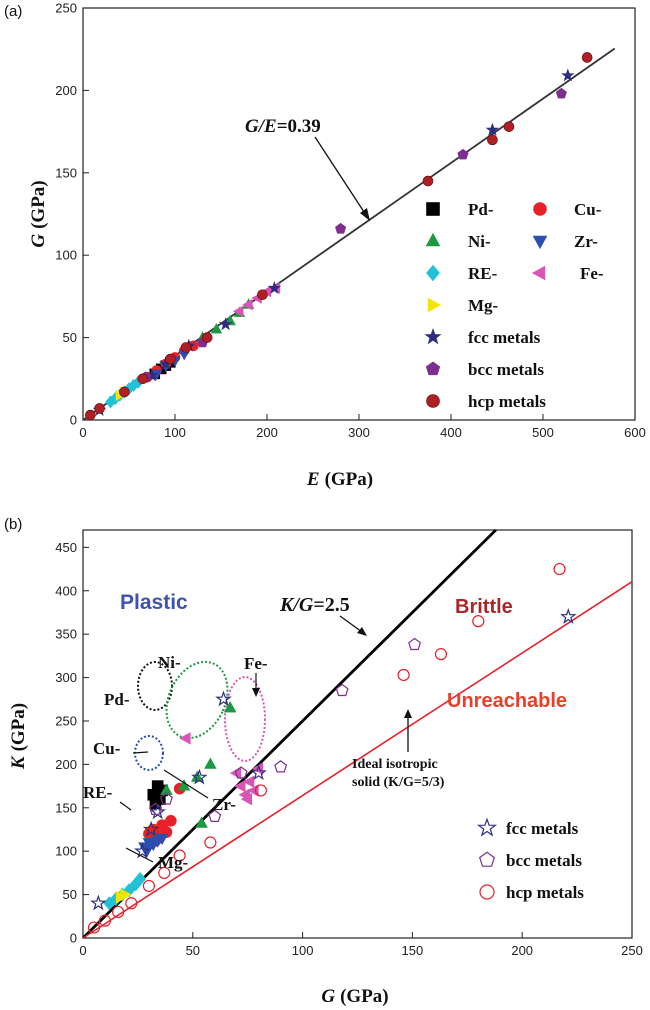 This screenshot has height=1010, width=650. What do you see at coordinates (13, 11) in the screenshot?
I see `panel-a-label: (a)` at bounding box center [13, 11].